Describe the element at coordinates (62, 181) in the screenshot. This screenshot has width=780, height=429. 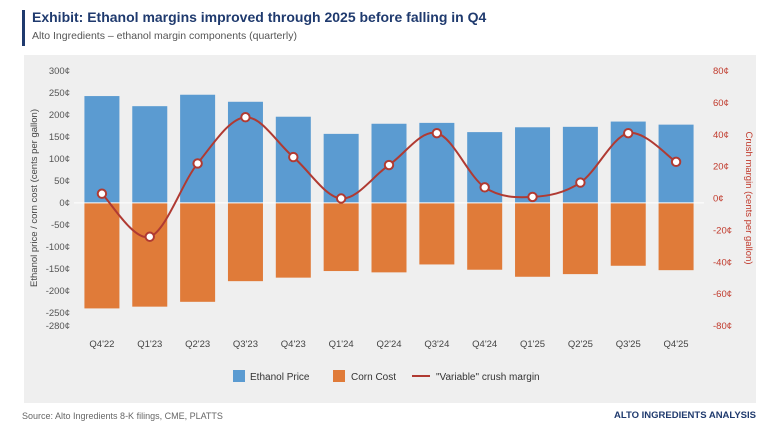
I see `left-tick-label: 50¢` at that location.